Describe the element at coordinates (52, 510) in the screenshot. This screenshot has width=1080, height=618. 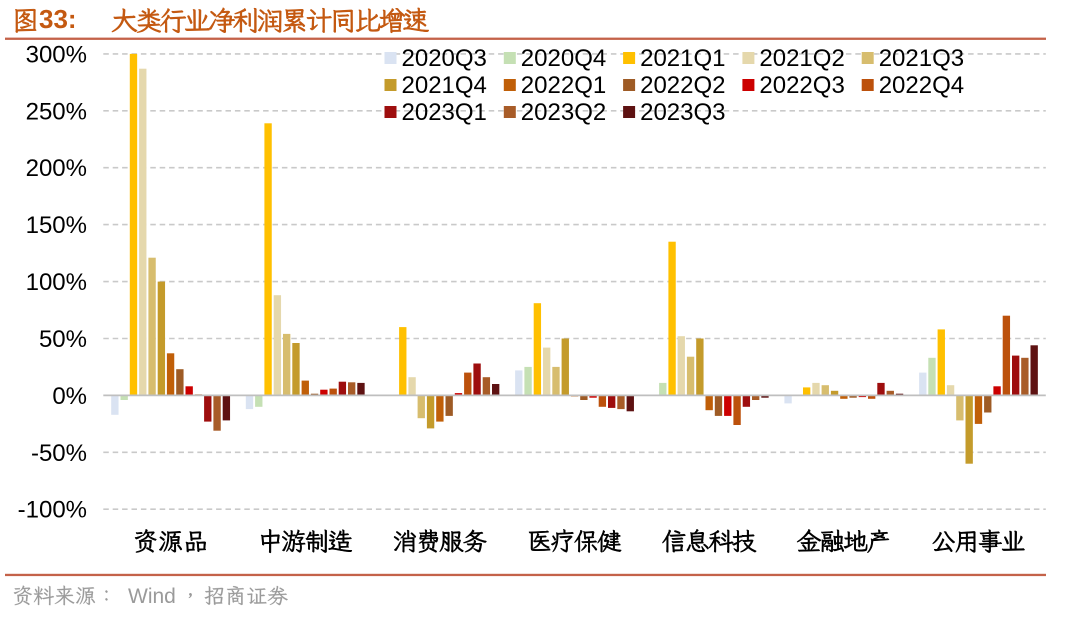
I see `svg-text: -100%` at that location.